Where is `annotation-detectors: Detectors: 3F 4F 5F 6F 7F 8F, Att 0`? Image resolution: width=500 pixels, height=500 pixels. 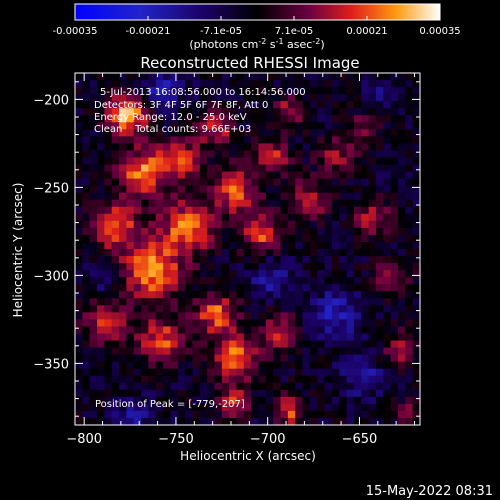
annotation-detectors: Detectors: 3F 4F 5F 6F 7F 8F, Att 0 is located at coordinates (181, 105).